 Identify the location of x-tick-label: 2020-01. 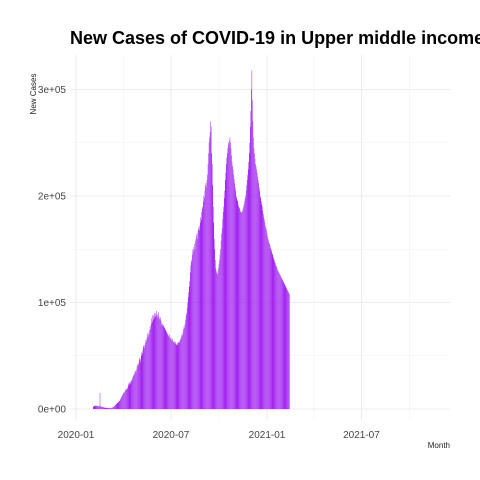
(76, 435).